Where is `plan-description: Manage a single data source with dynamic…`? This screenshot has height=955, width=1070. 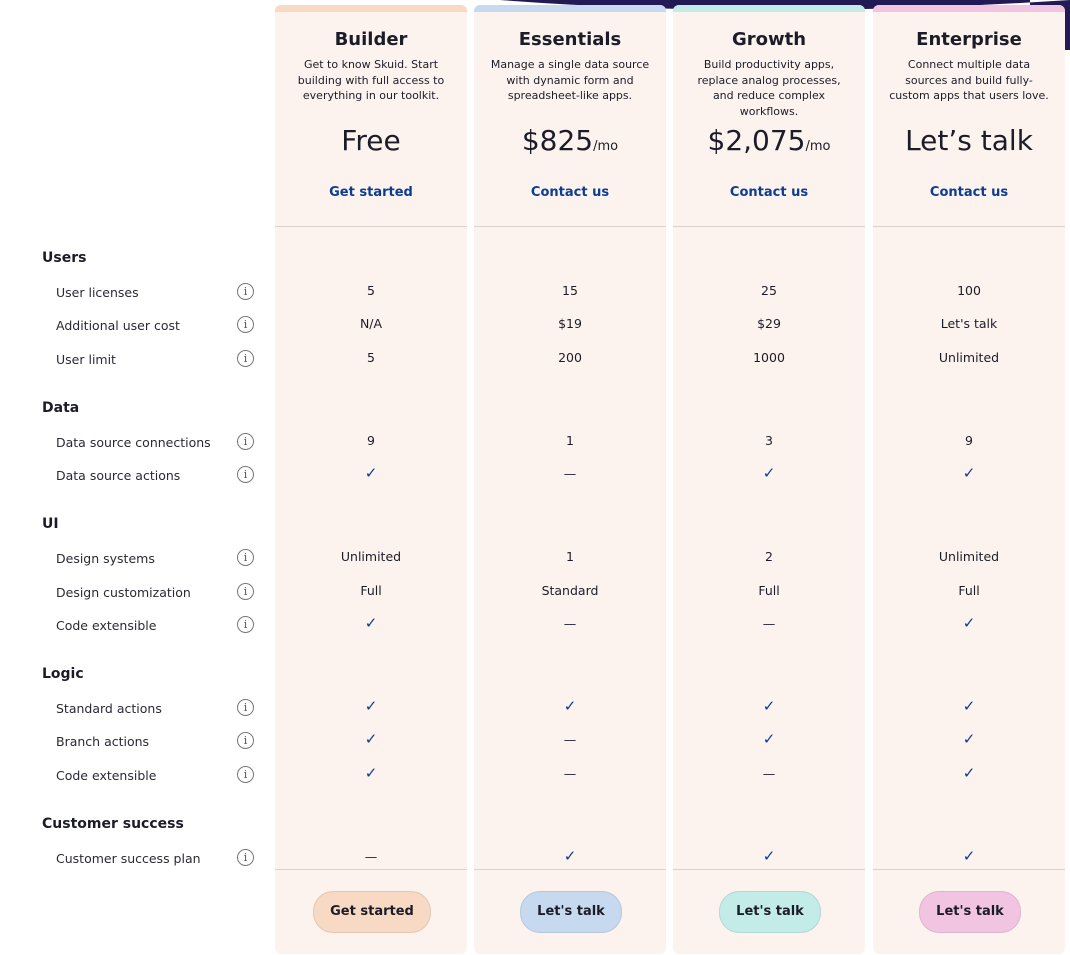 plan-description: Manage a single data source with dynamic… is located at coordinates (570, 80).